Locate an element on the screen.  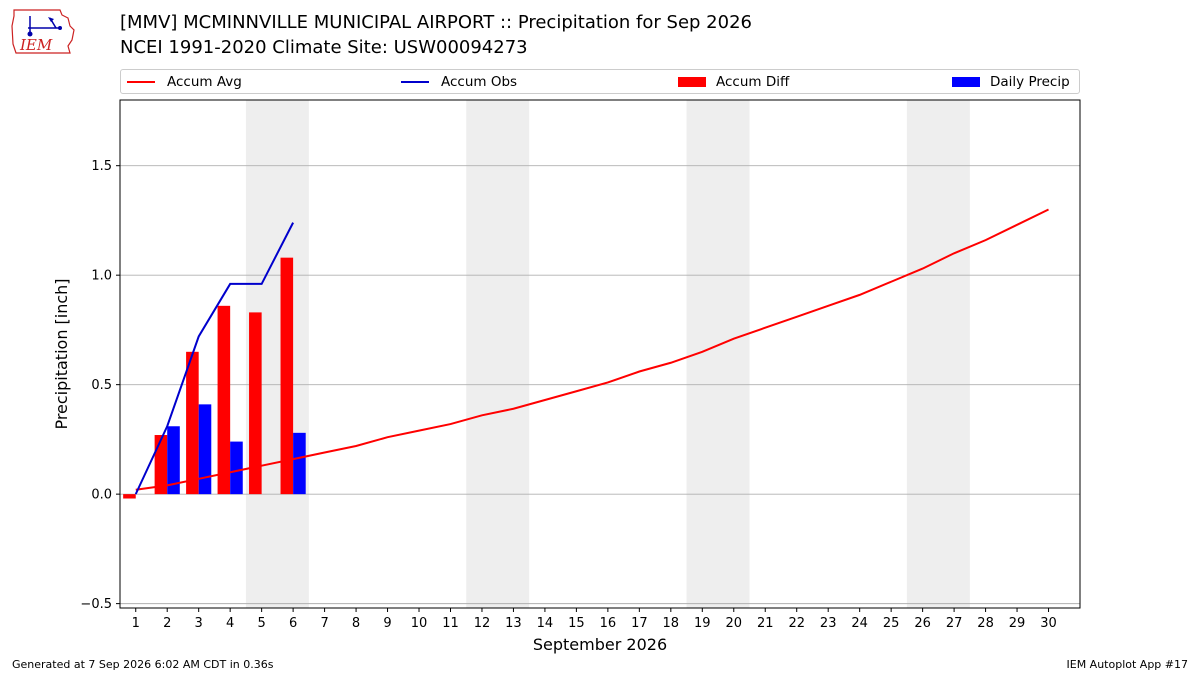
x-tick-label: 27 is located at coordinates (954, 623).